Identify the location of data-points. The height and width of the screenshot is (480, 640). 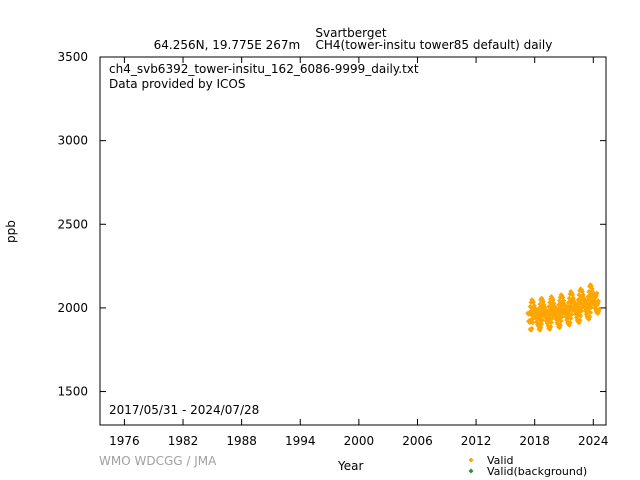
(563, 307).